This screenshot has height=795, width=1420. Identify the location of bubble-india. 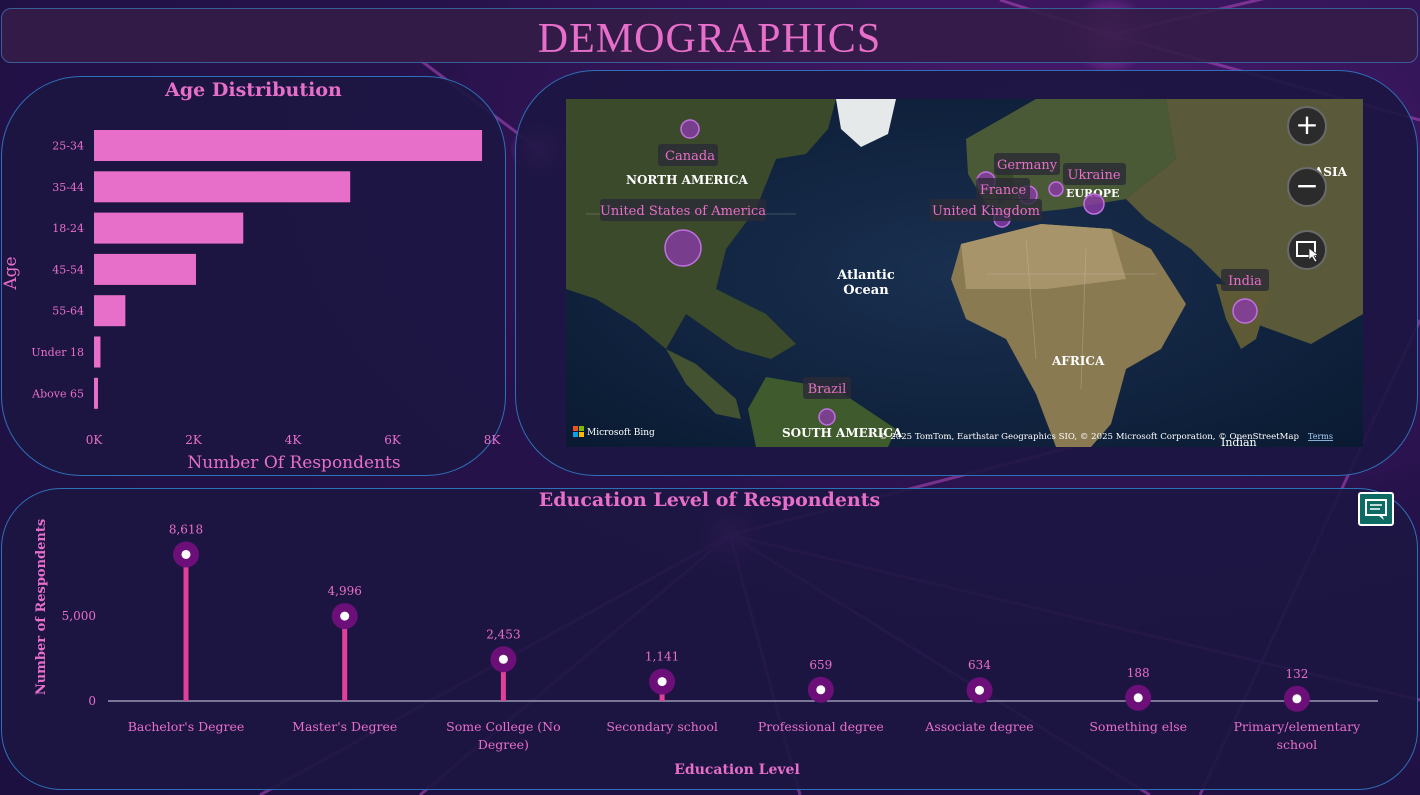
(1245, 311).